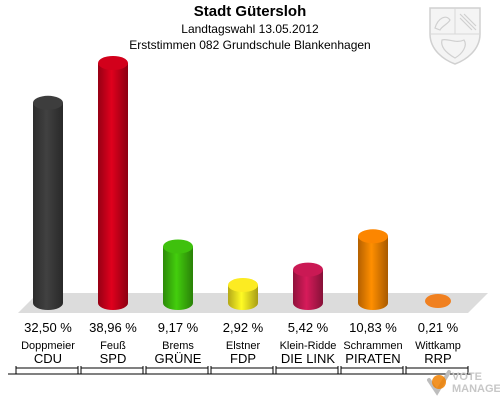 This screenshot has width=500, height=400. Describe the element at coordinates (113, 183) in the screenshot. I see `bar-spd` at that location.